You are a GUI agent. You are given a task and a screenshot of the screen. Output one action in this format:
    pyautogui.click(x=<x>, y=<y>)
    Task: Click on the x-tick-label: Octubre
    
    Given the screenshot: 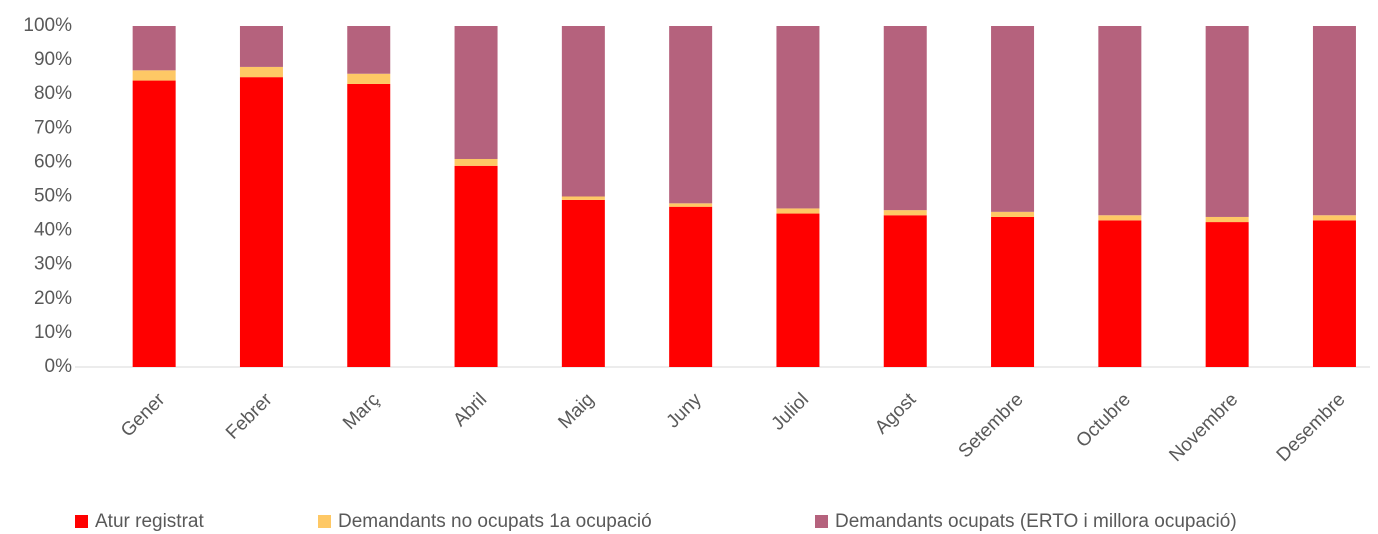 What is the action you would take?
    pyautogui.click(x=1103, y=420)
    